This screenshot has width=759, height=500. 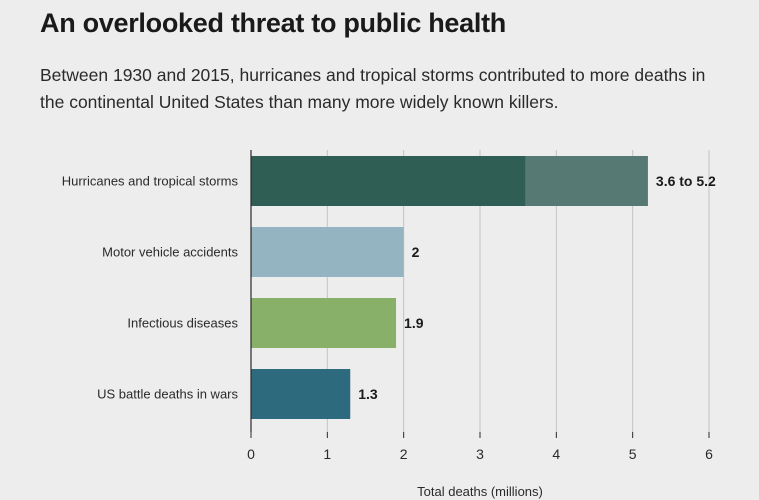 I want to click on x-tick-label: 4, so click(x=556, y=454).